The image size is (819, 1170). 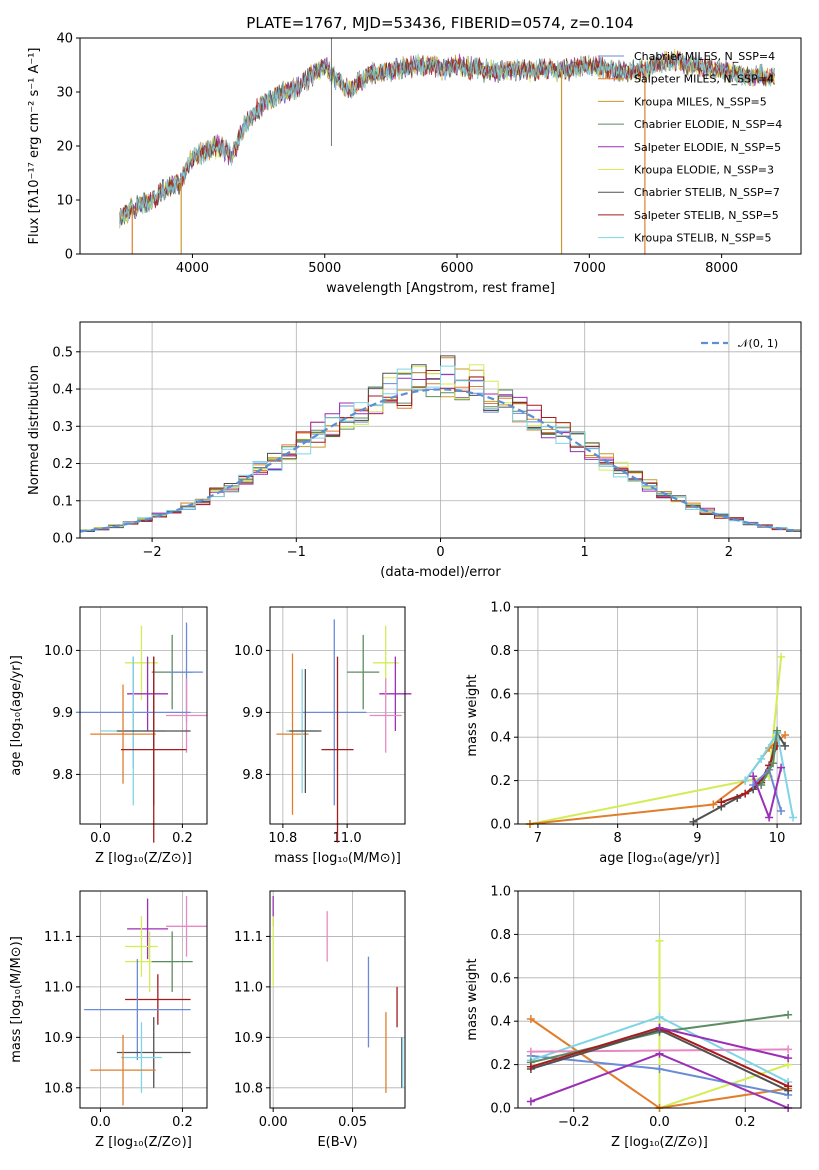 What do you see at coordinates (296, 552) in the screenshot?
I see `x-tick-label: −1` at bounding box center [296, 552].